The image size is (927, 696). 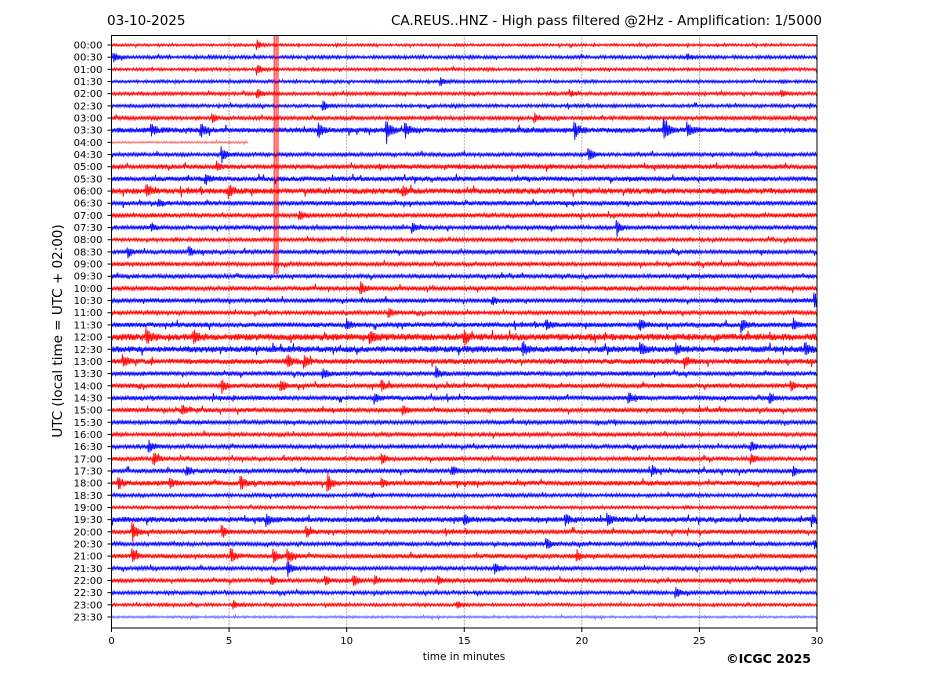 I want to click on trace-row-1900, so click(x=464, y=508).